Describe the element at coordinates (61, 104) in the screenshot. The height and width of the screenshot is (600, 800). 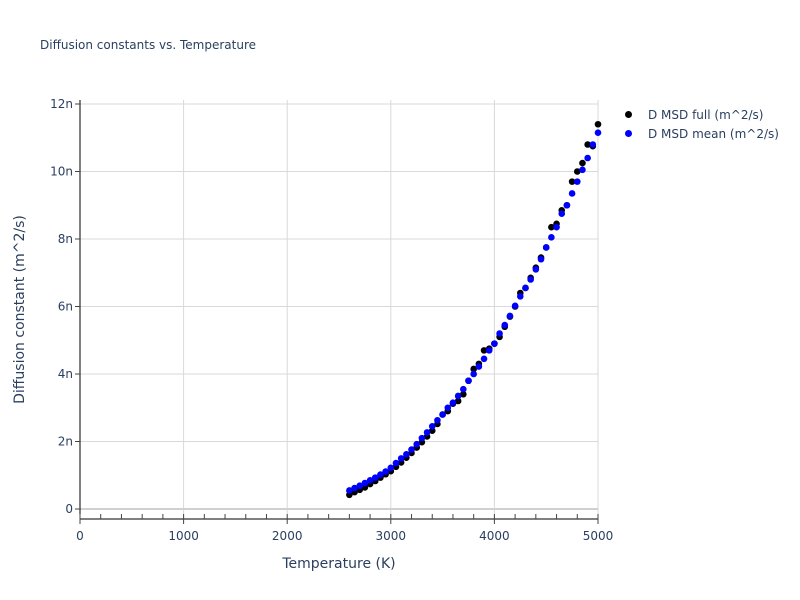
I see `y-tick-label: 12n` at that location.